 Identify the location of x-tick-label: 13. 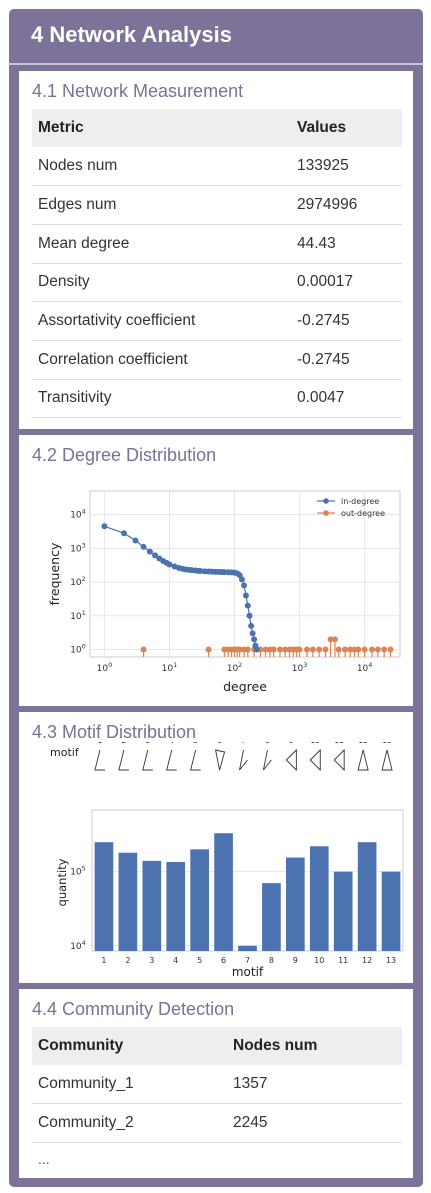
(391, 960).